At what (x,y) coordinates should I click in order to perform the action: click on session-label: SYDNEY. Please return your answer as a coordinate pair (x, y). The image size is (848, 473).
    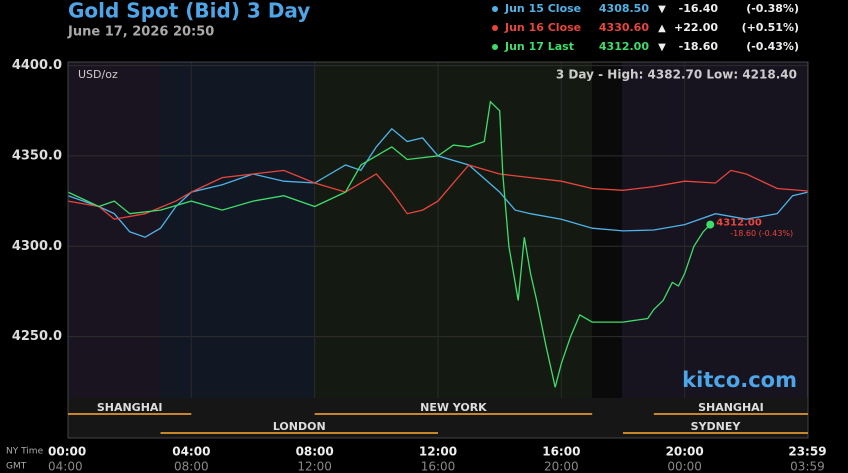
    Looking at the image, I should click on (716, 426).